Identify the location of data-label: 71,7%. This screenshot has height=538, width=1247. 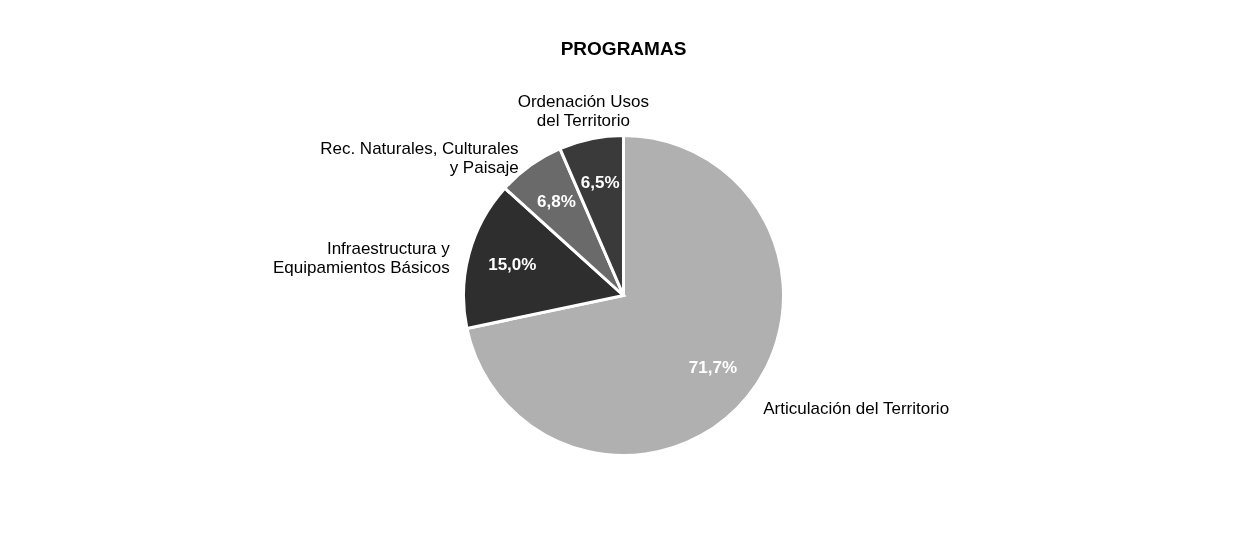
(713, 368).